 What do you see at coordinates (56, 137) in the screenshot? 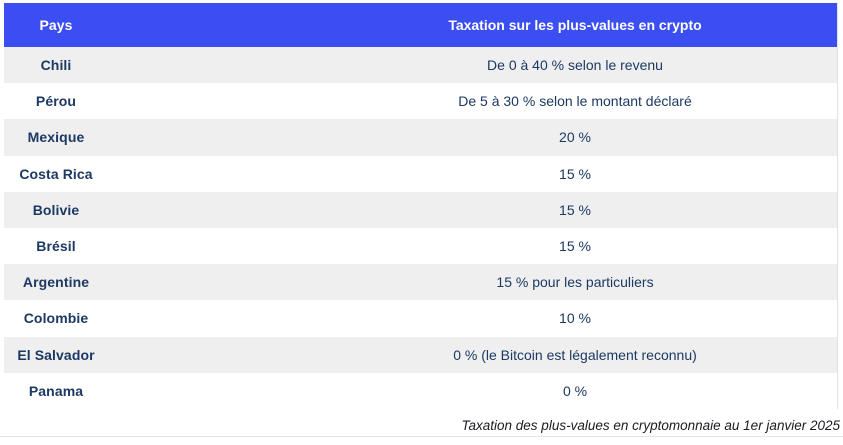
I see `country-cell: Mexique` at bounding box center [56, 137].